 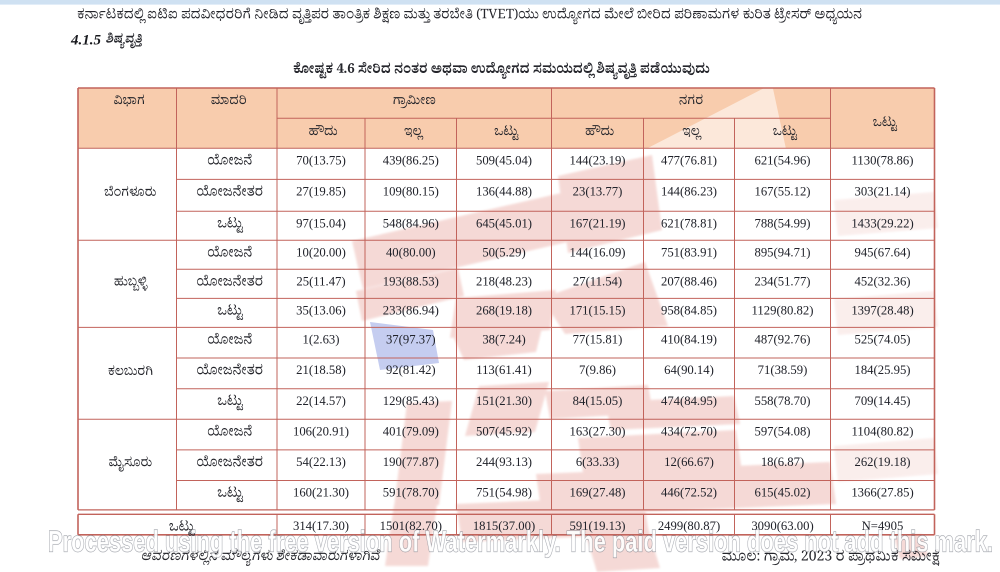 What do you see at coordinates (504, 432) in the screenshot?
I see `svg-text: 507(45.92)` at bounding box center [504, 432].